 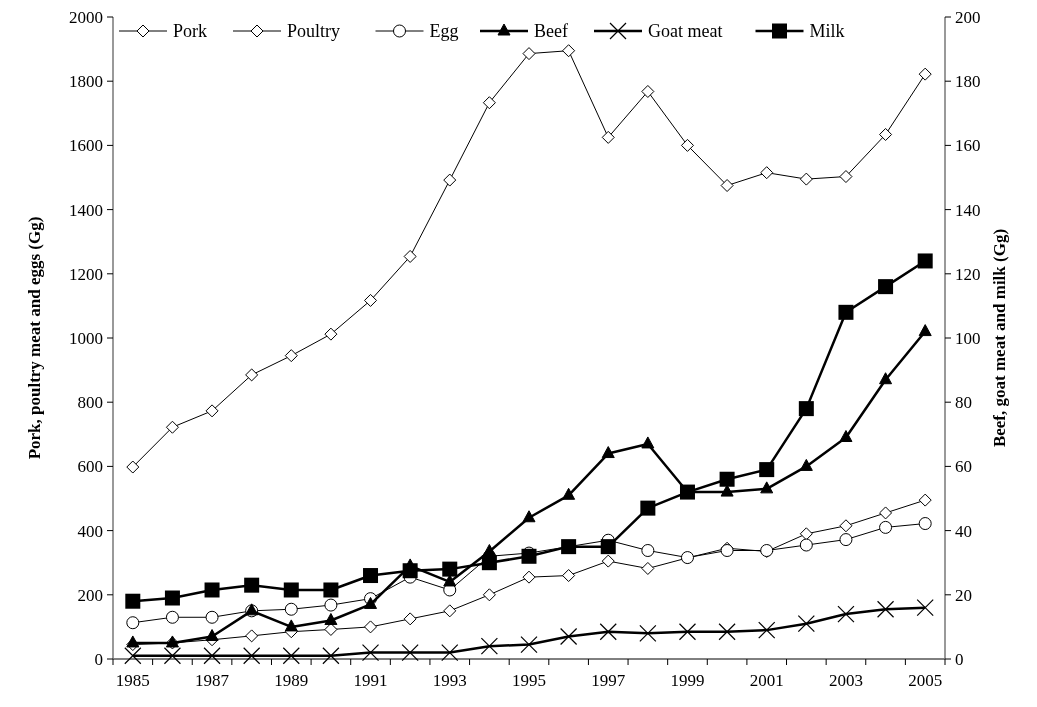 What do you see at coordinates (925, 680) in the screenshot?
I see `x-tick-label: 2005` at bounding box center [925, 680].